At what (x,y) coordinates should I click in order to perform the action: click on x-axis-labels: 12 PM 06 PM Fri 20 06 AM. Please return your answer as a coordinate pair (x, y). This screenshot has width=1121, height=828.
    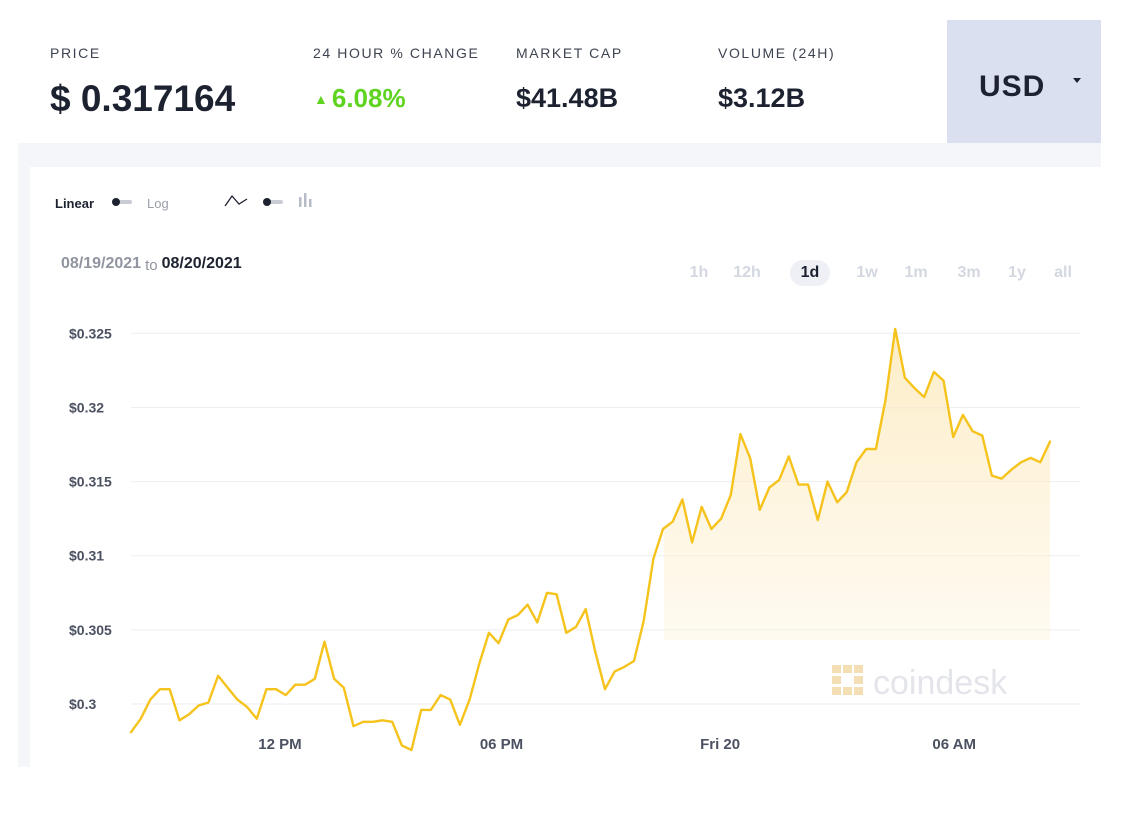
    Looking at the image, I should click on (617, 744).